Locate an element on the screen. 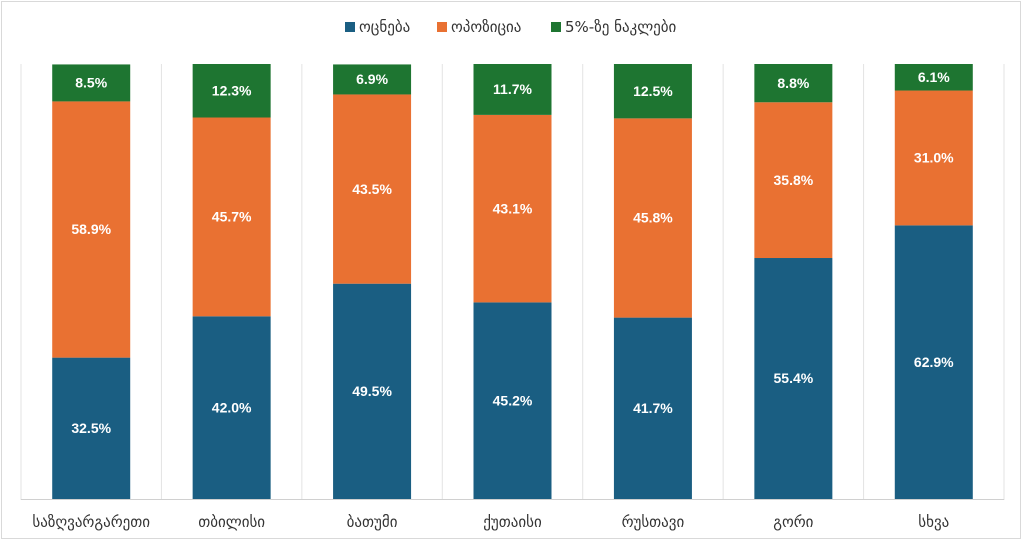 The width and height of the screenshot is (1024, 544). x-tick-label: თბილისი is located at coordinates (231, 522).